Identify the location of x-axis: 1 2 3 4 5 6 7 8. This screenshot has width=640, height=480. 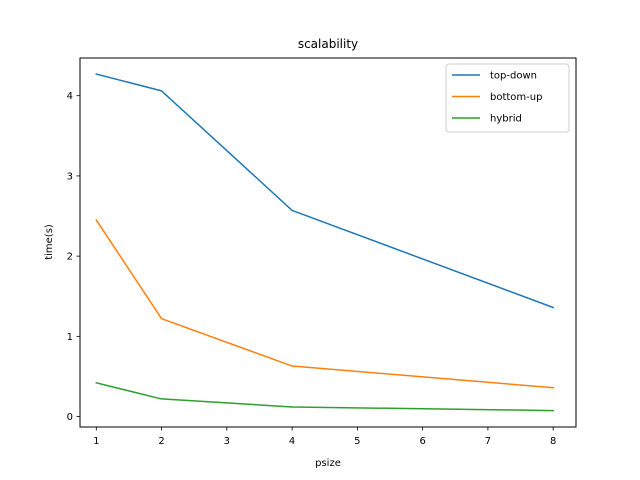
(324, 437).